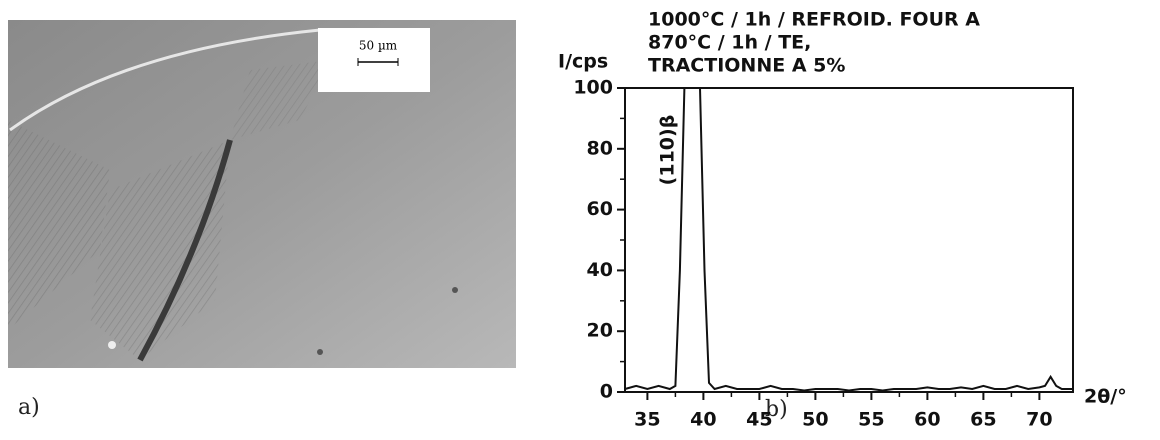 Image resolution: width=1160 pixels, height=440 pixels. Describe the element at coordinates (668, 150) in the screenshot. I see `peak-annotation: (110)β` at that location.